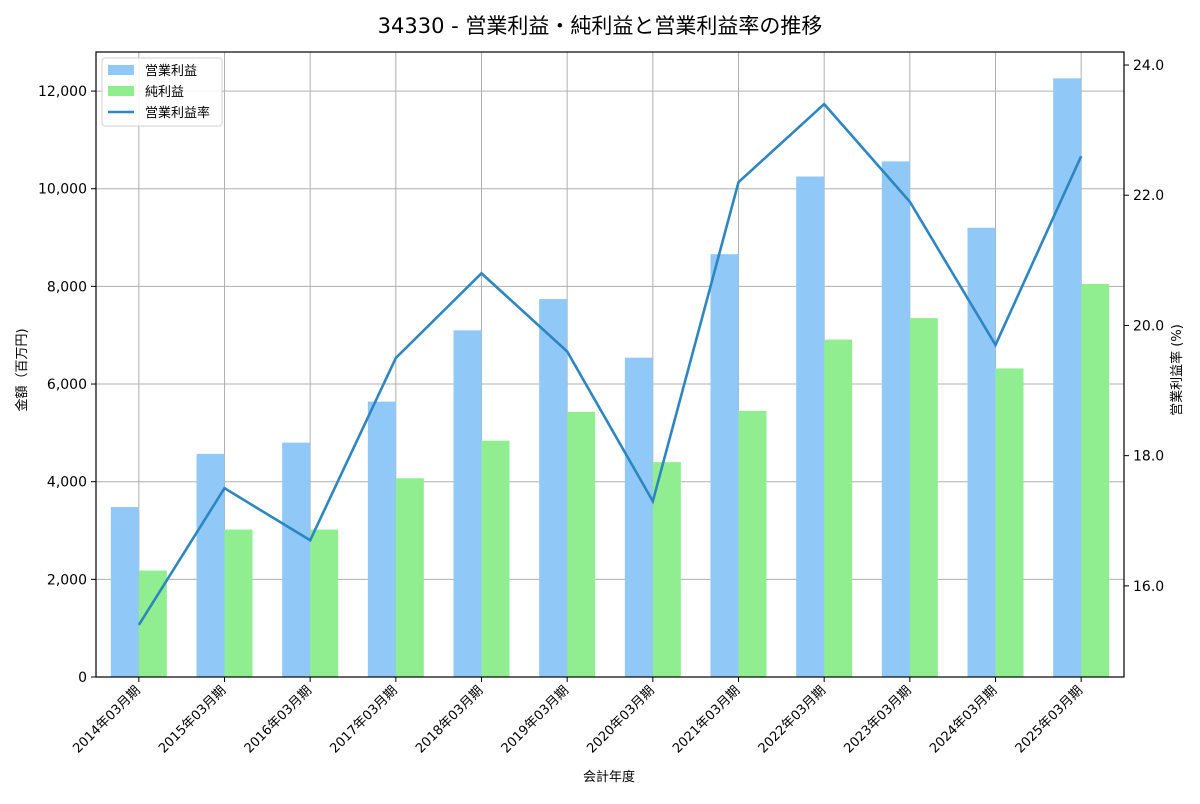 This screenshot has width=1200, height=804. I want to click on tick-label-left: 6,000, so click(67, 385).